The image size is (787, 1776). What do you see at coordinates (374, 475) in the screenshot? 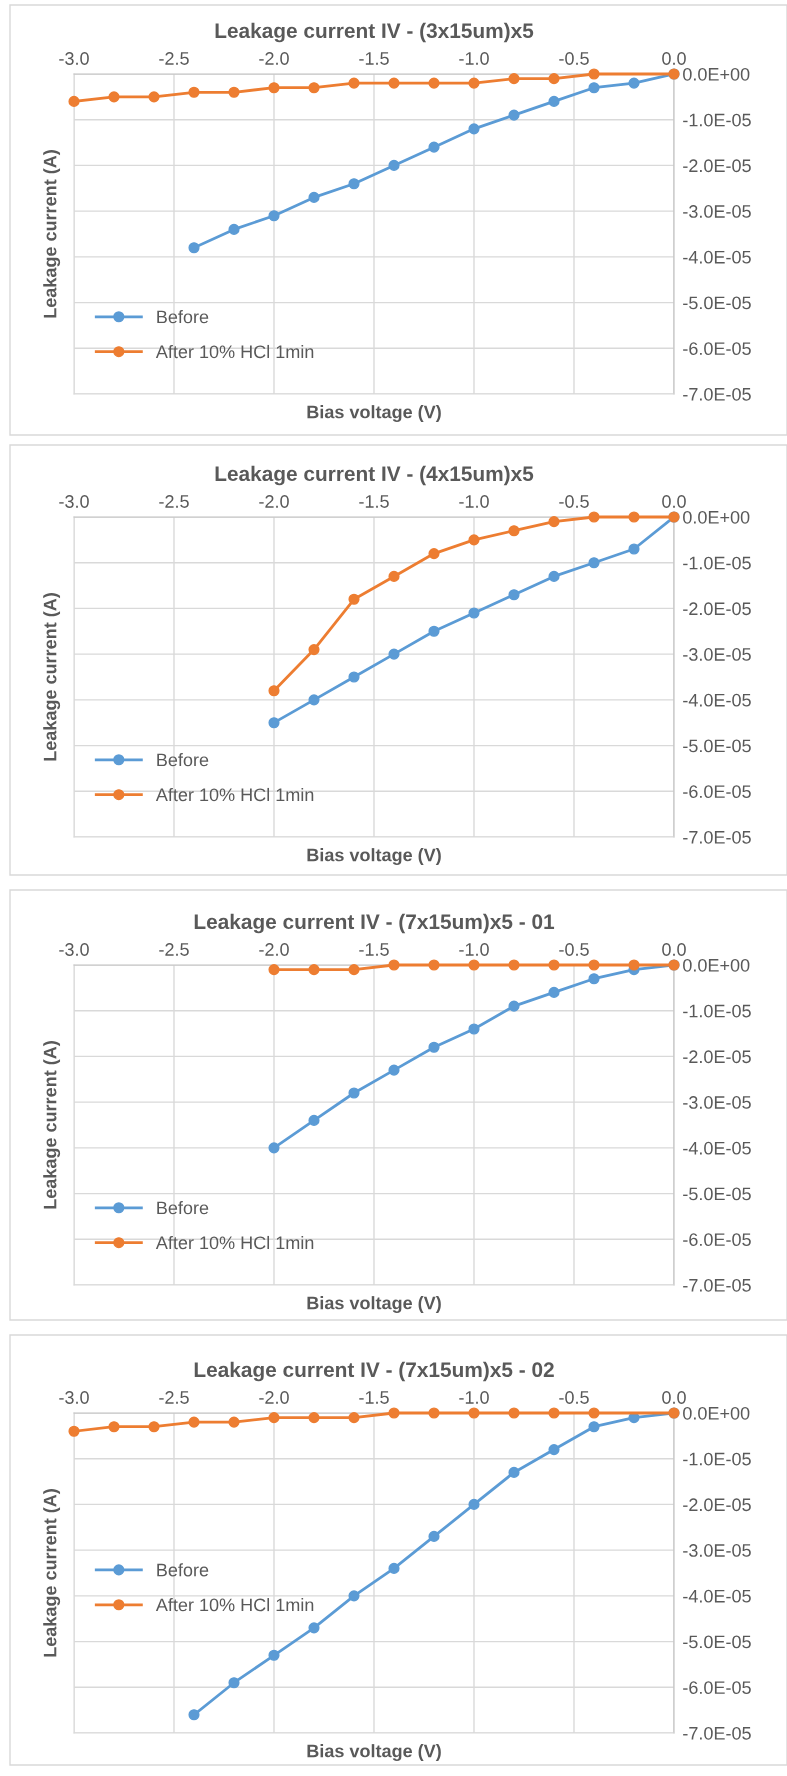
I see `chart-title: Leakage current IV - (4x15um)x5` at bounding box center [374, 475].